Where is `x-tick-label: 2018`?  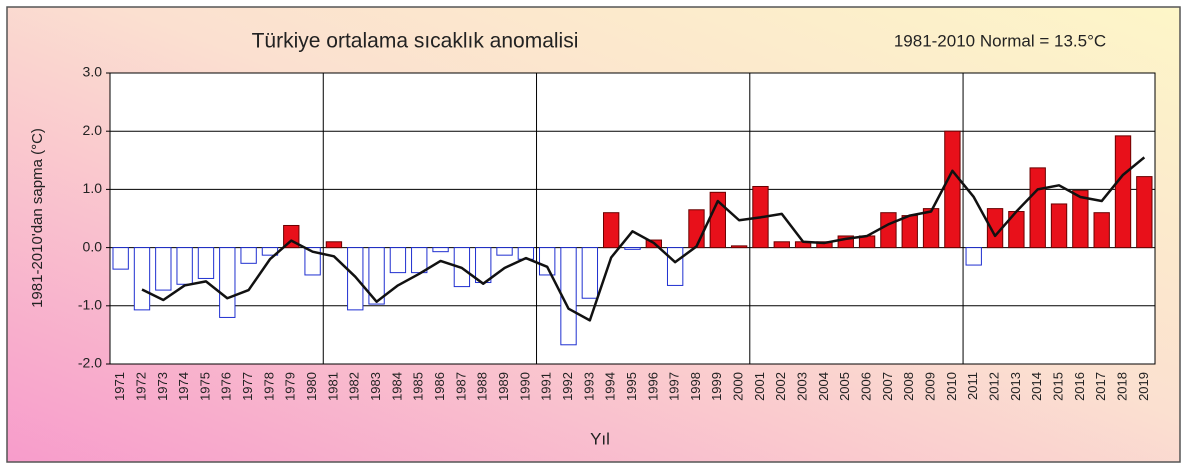
x-tick-label: 2018 is located at coordinates (1121, 386).